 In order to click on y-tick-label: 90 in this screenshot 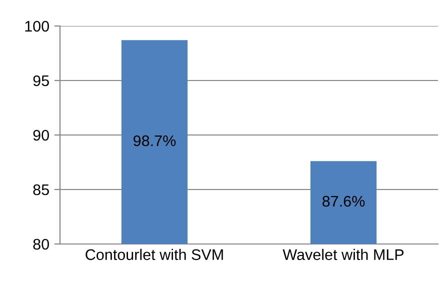, I will do `click(41, 135)`.